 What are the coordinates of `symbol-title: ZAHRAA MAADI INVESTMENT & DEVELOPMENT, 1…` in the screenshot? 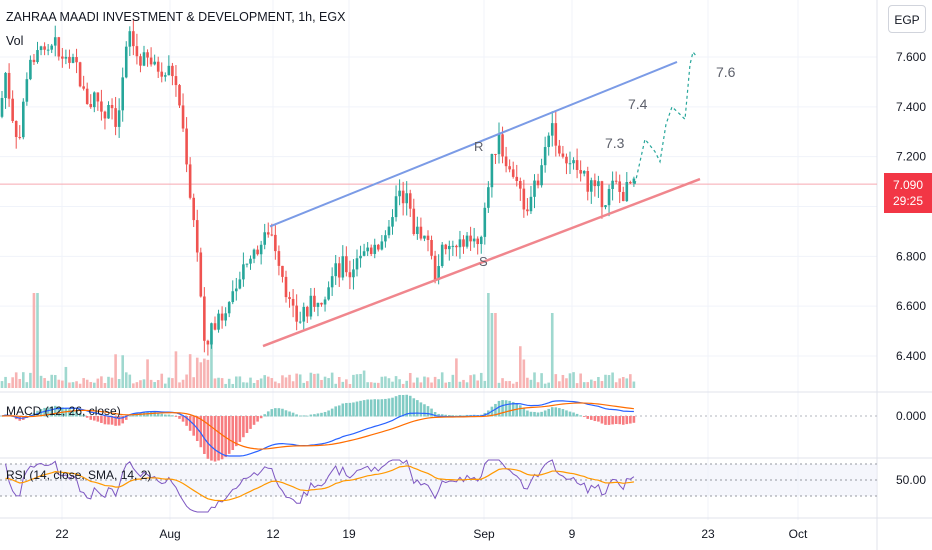 It's located at (176, 17).